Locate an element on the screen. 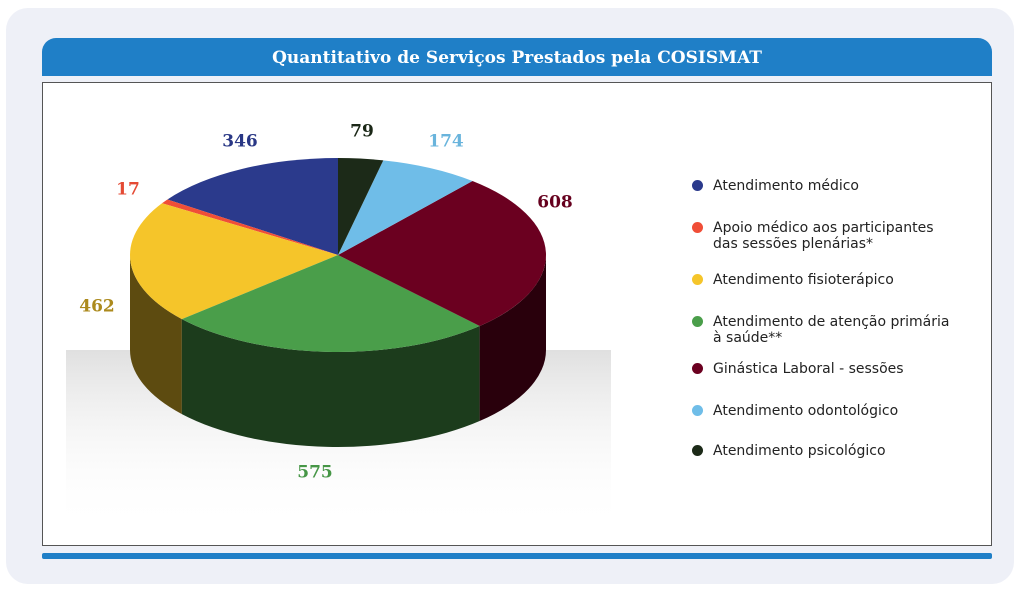 The height and width of the screenshot is (591, 1020). legend-item: Atendimento médico is located at coordinates (775, 186).